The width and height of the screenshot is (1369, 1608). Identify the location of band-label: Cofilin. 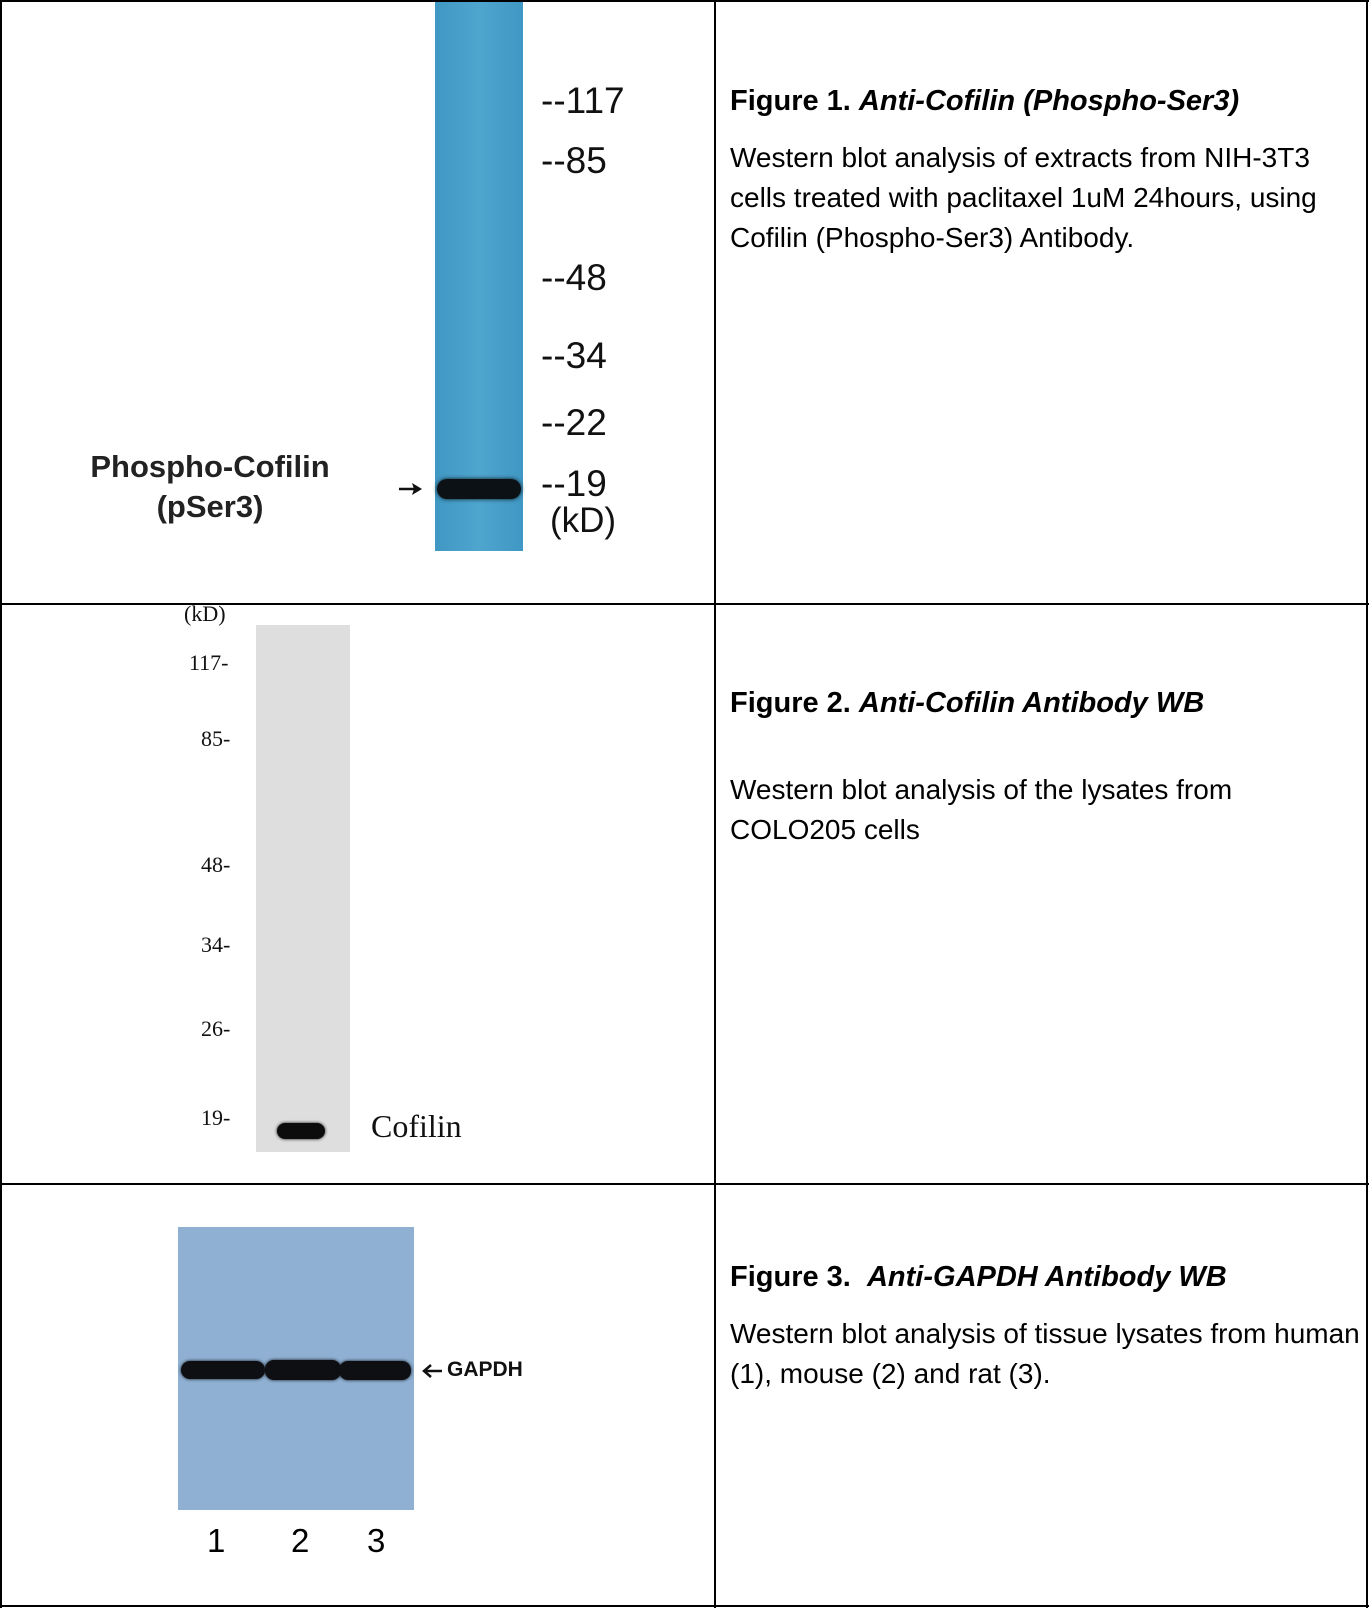
(416, 1126).